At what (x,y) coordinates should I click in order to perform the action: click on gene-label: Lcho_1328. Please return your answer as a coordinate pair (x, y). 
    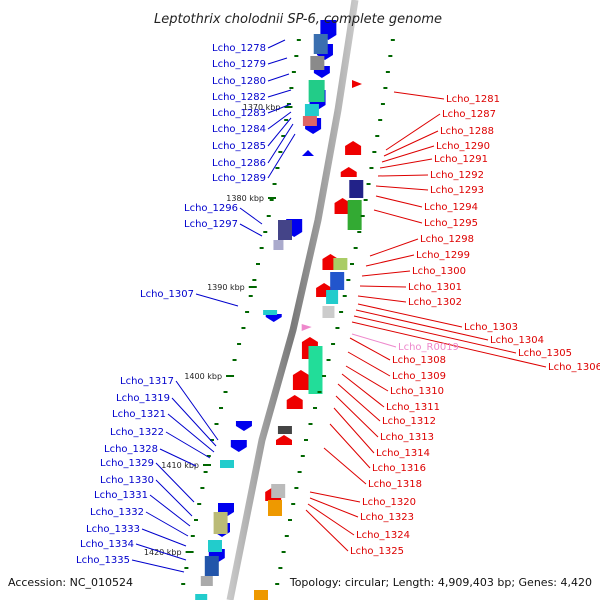
    Looking at the image, I should click on (131, 449).